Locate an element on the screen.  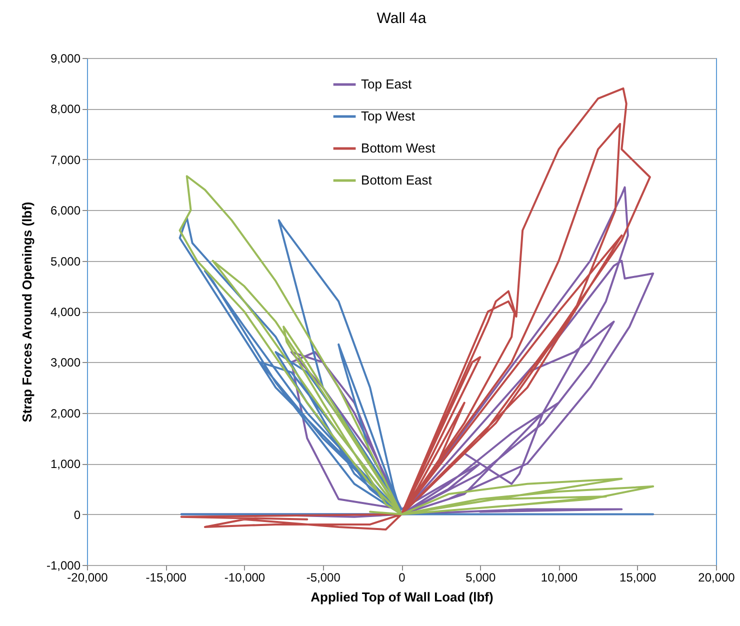
legend-label: Top East is located at coordinates (386, 84).